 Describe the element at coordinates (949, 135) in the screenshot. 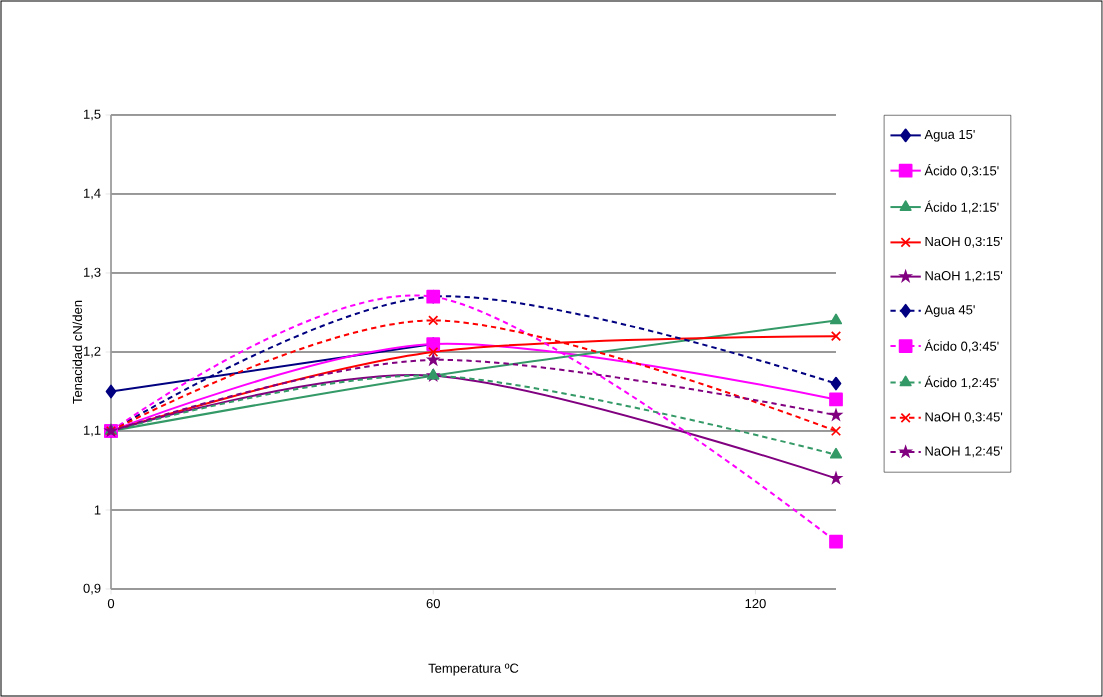

I see `legend-label: Agua 15'` at that location.